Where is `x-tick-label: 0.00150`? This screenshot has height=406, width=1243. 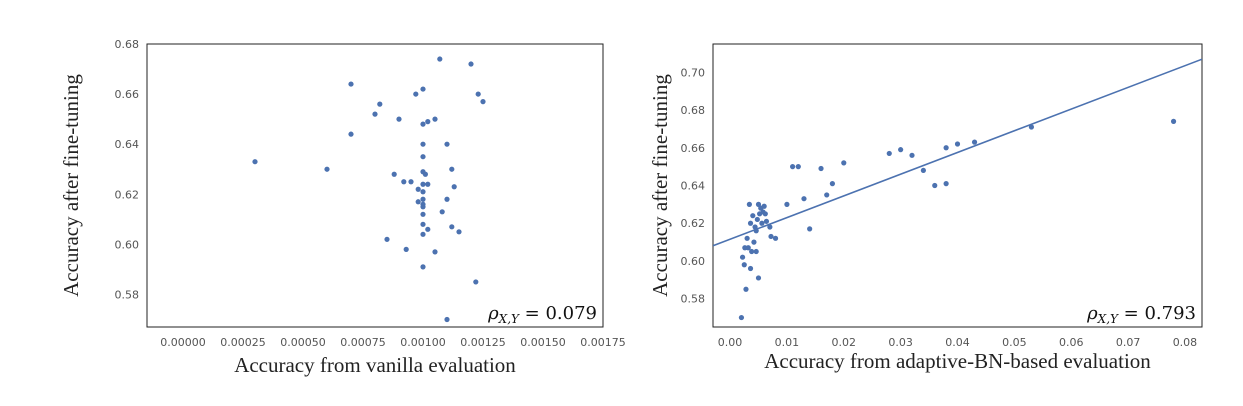
x-tick-label: 0.00150 is located at coordinates (543, 342).